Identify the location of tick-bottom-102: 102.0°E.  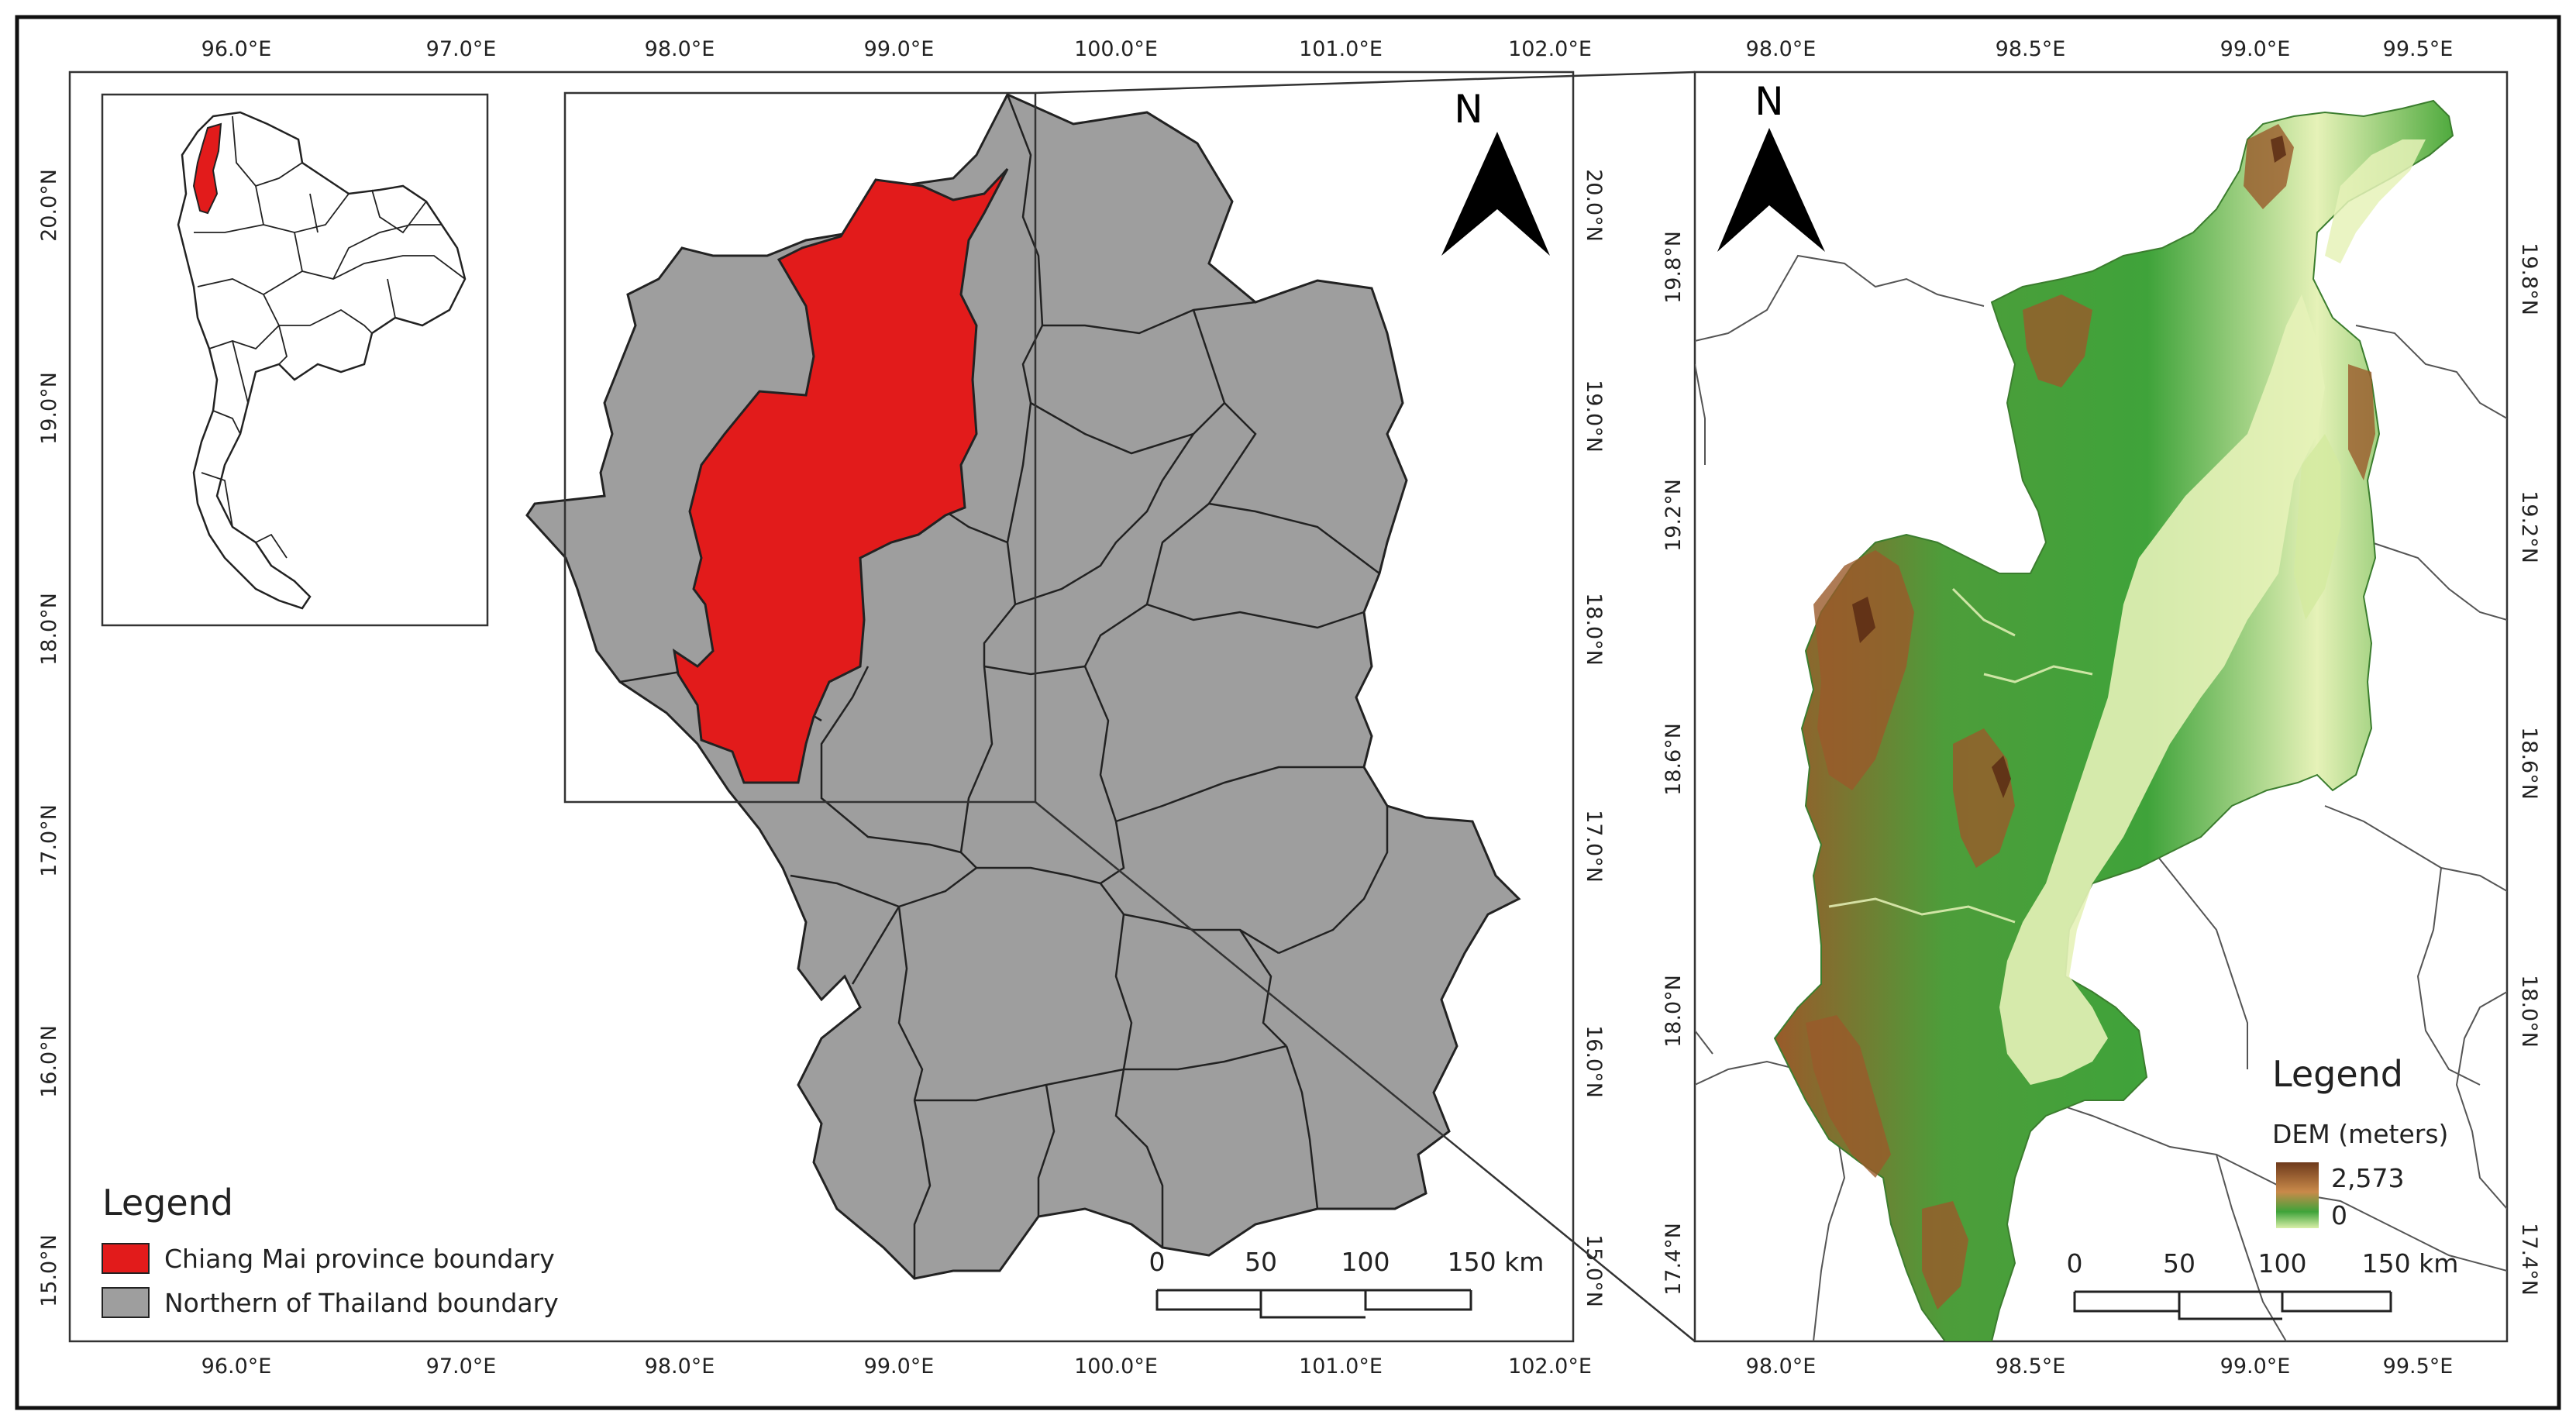
(1550, 1366).